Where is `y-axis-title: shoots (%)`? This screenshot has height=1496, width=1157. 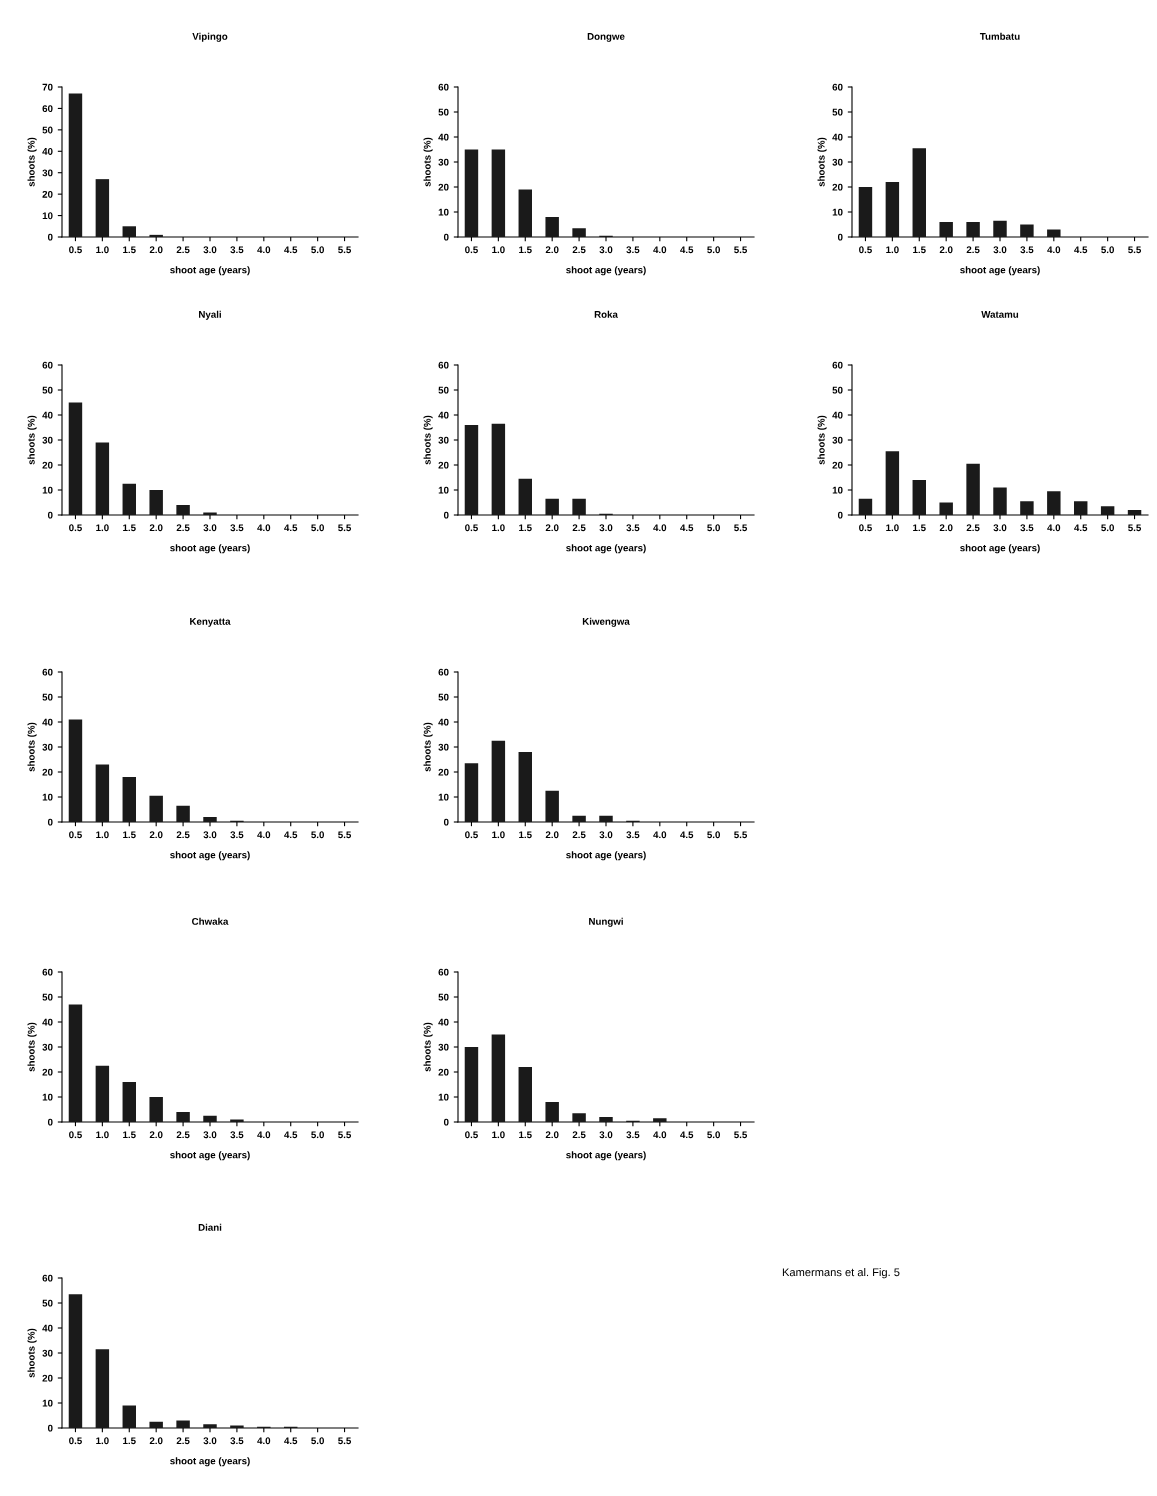
y-axis-title: shoots (%) is located at coordinates (822, 162).